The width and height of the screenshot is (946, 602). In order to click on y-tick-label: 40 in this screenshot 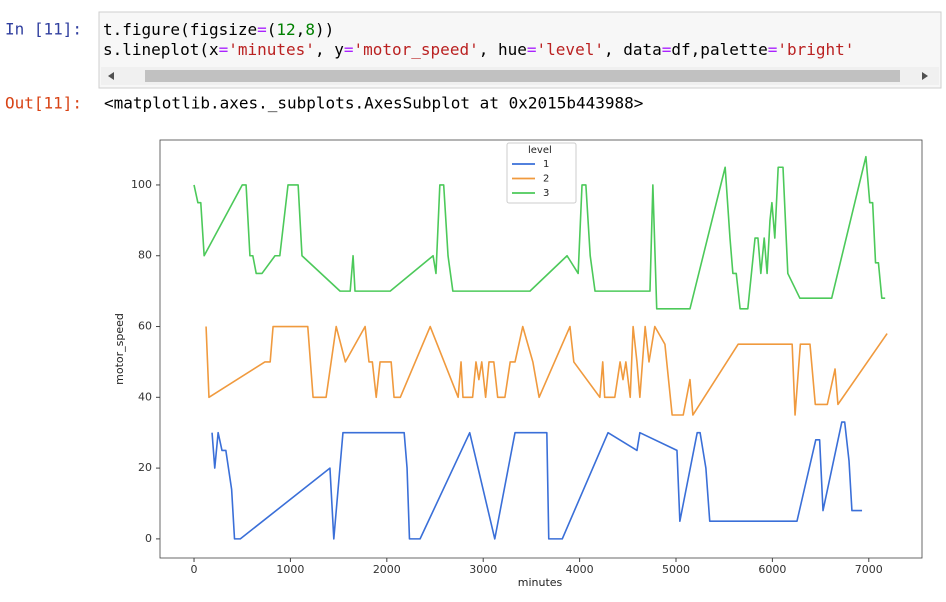, I will do `click(145, 396)`.